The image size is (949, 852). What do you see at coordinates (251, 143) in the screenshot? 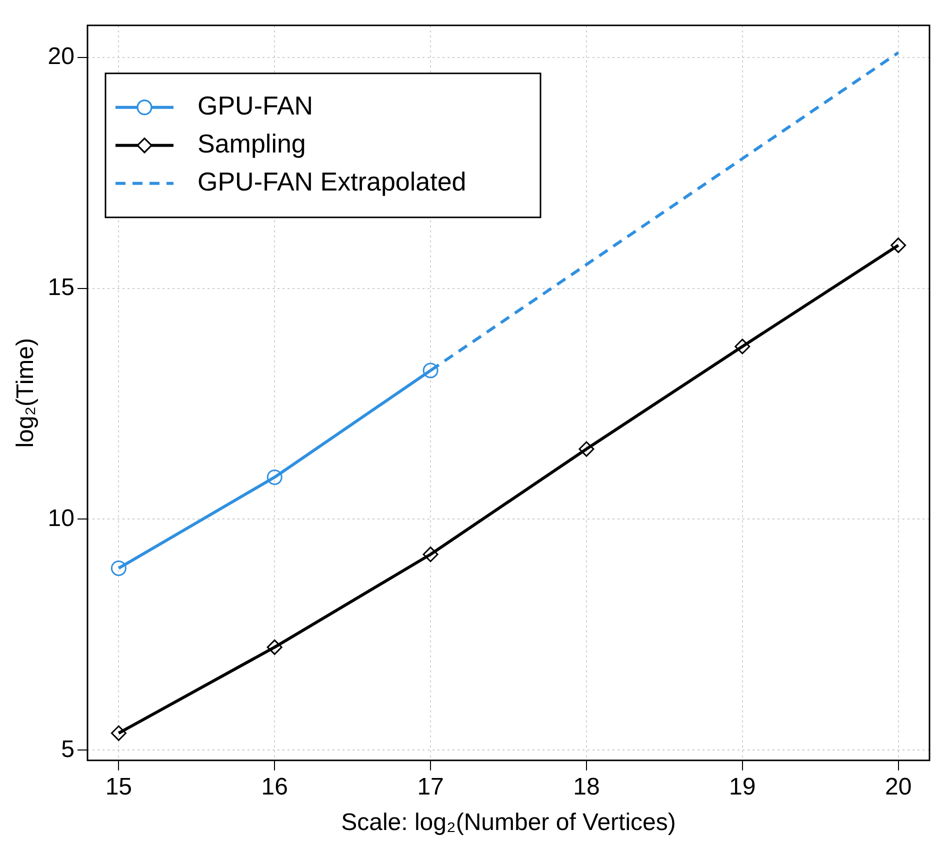
I see `legend-label: Sampling` at bounding box center [251, 143].